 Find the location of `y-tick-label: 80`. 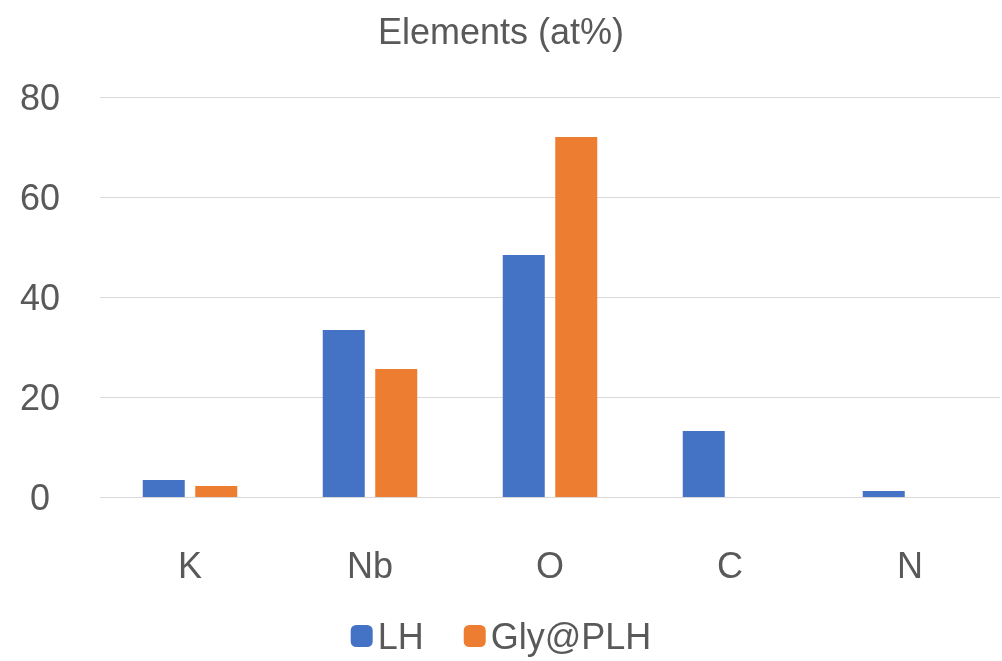

y-tick-label: 80 is located at coordinates (40, 97).